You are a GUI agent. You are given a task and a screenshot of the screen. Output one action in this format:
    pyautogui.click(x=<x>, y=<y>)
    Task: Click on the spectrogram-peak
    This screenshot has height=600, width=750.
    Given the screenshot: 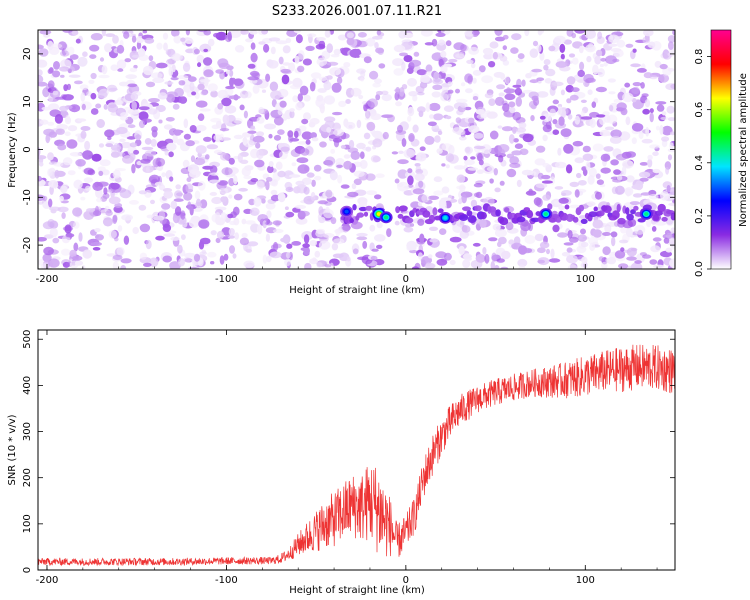 What is the action you would take?
    pyautogui.click(x=445, y=218)
    